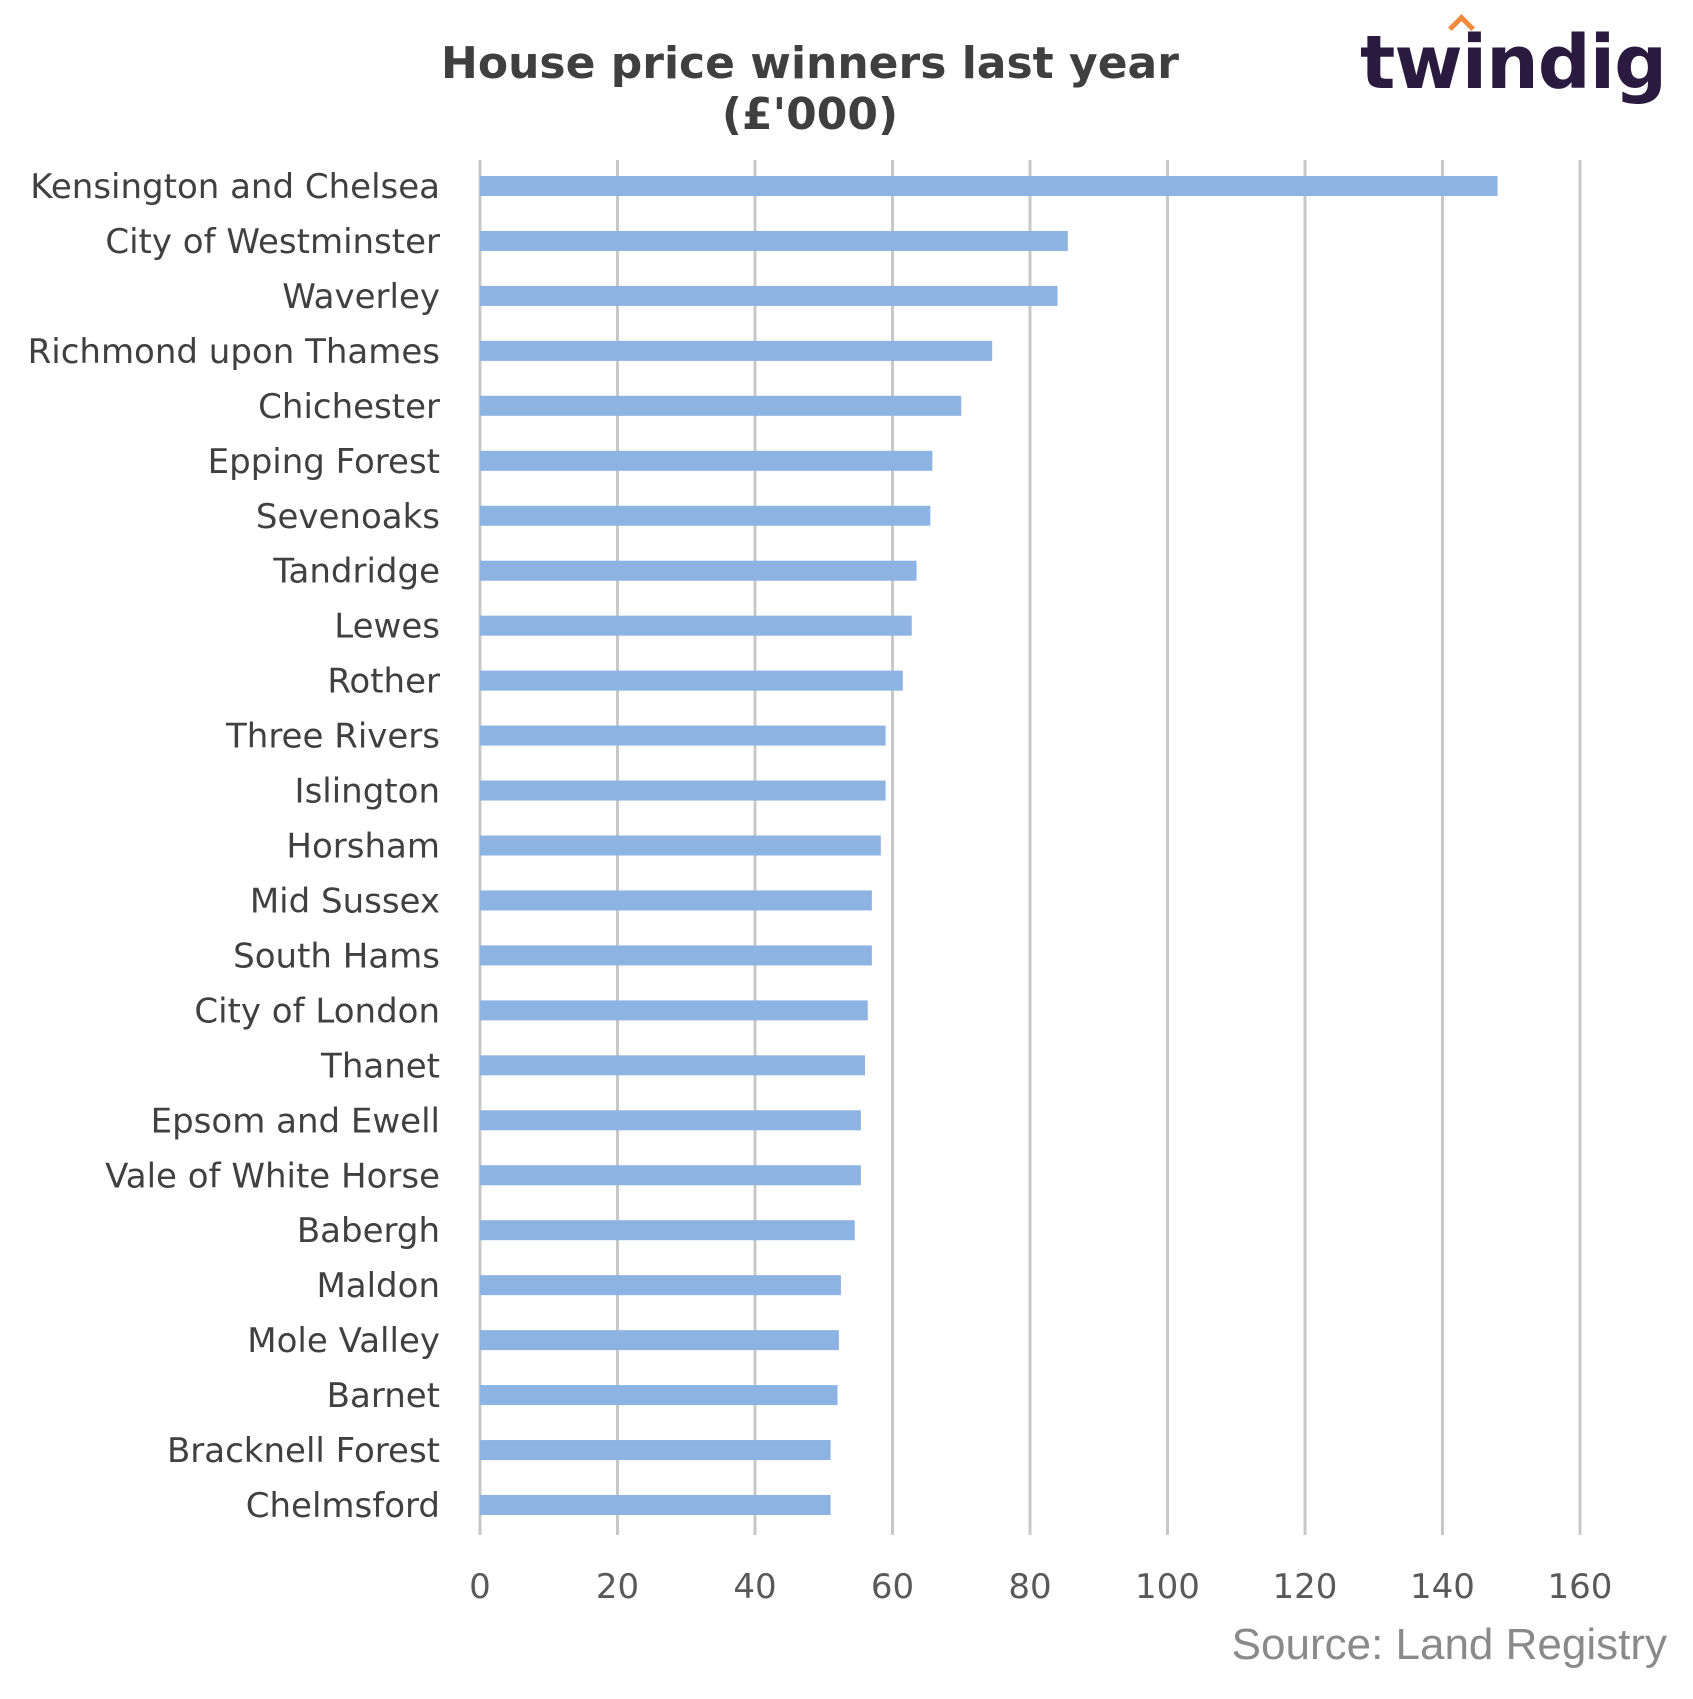  I want to click on category-label: Epsom and Ewell, so click(295, 1121).